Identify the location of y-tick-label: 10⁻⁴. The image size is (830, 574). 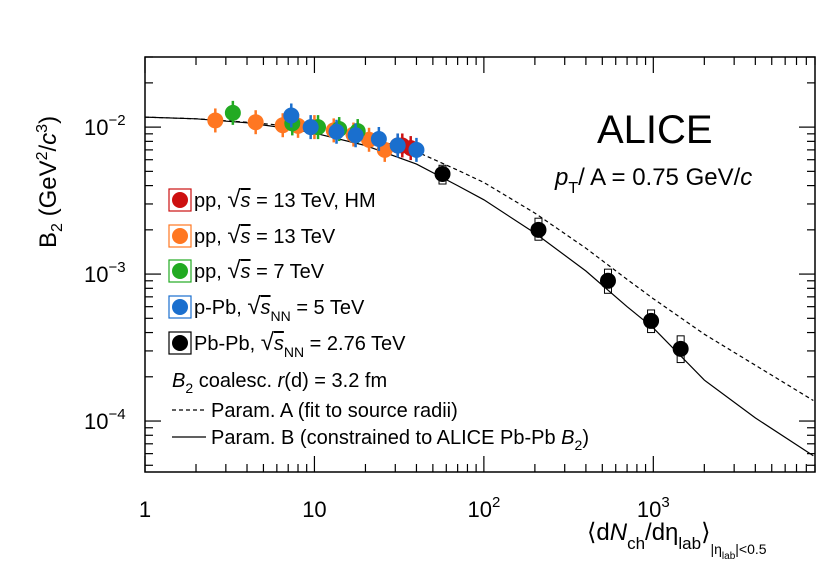
(105, 420).